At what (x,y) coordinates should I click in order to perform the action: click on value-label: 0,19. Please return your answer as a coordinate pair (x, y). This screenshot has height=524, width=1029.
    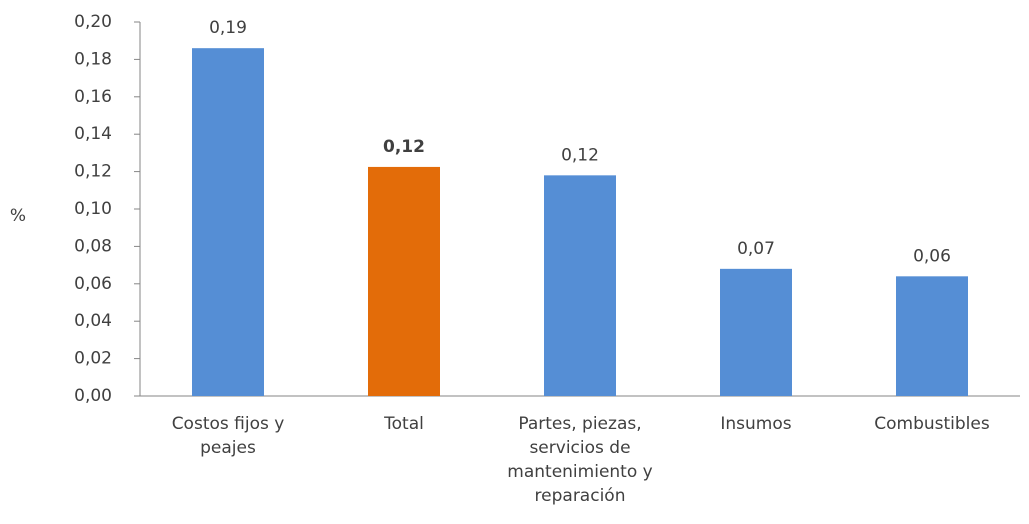
    Looking at the image, I should click on (228, 28).